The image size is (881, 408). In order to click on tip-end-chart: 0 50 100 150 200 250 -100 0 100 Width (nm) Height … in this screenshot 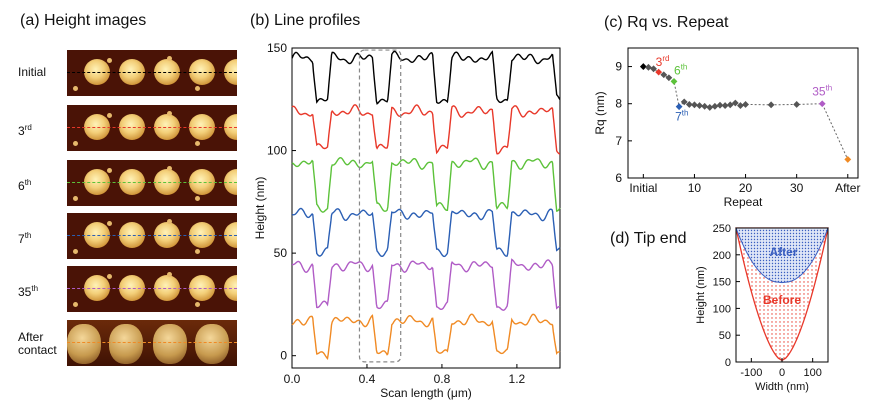, I will do `click(762, 308)`.